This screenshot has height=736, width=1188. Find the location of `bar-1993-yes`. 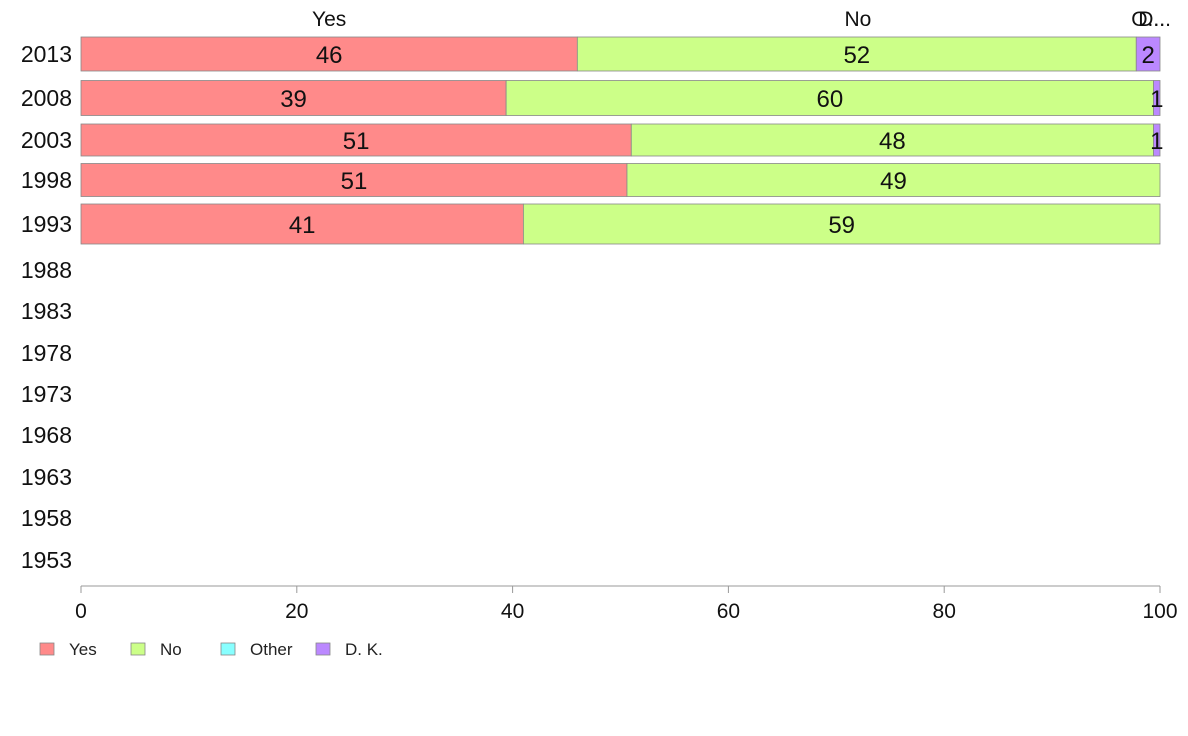

bar-1993-yes is located at coordinates (302, 224).